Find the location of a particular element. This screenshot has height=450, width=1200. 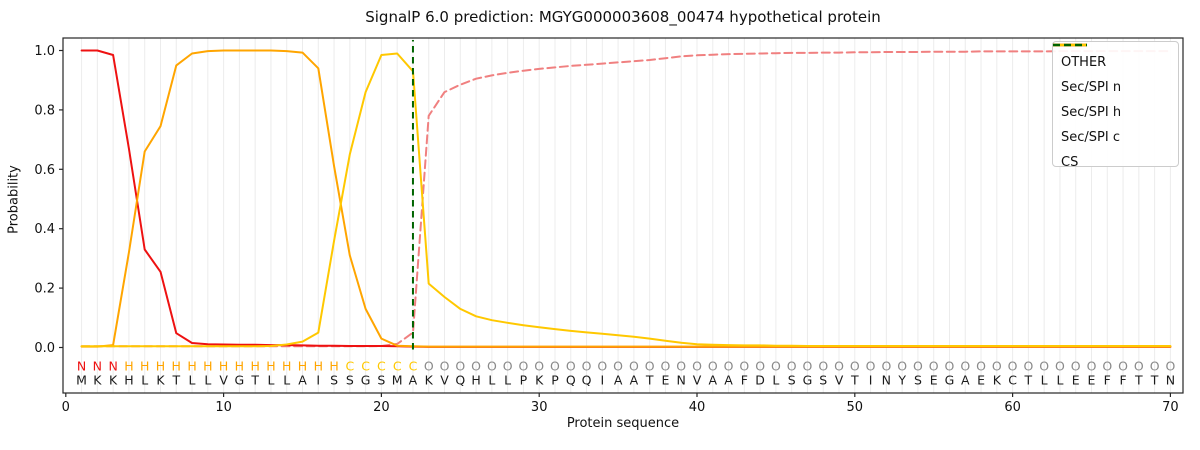

legend-label: Sec/SPI h is located at coordinates (1091, 112).